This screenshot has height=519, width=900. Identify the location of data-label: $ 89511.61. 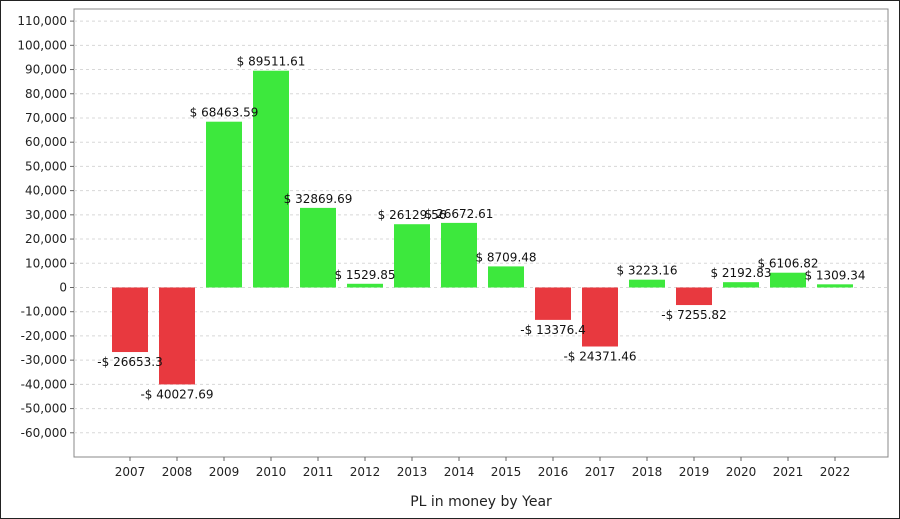
(271, 62).